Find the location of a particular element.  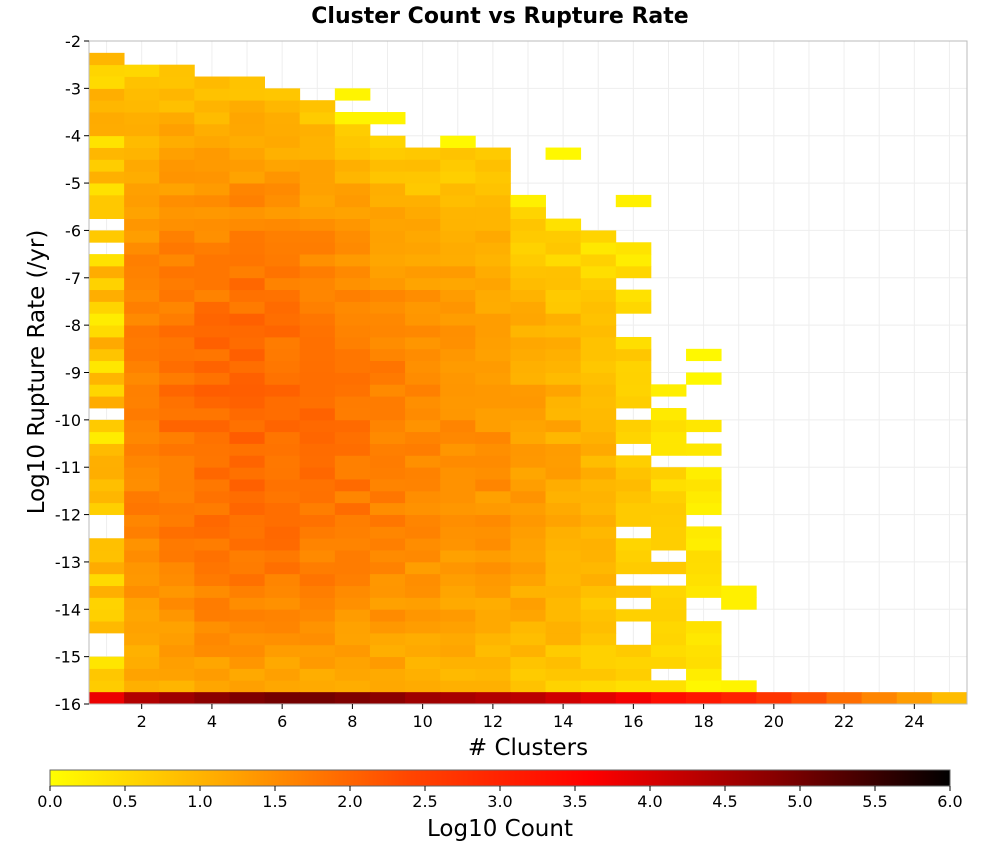

x-tick-label: 10 is located at coordinates (422, 721).